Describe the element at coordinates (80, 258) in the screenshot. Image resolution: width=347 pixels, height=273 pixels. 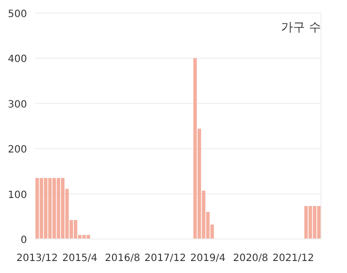
I see `x-tick-label: 2015/4` at that location.